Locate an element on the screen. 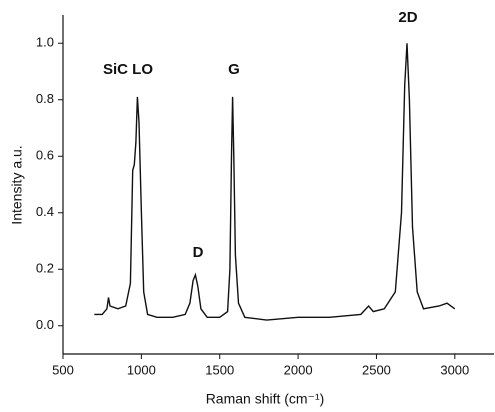  peak-label: 2D is located at coordinates (407, 17).